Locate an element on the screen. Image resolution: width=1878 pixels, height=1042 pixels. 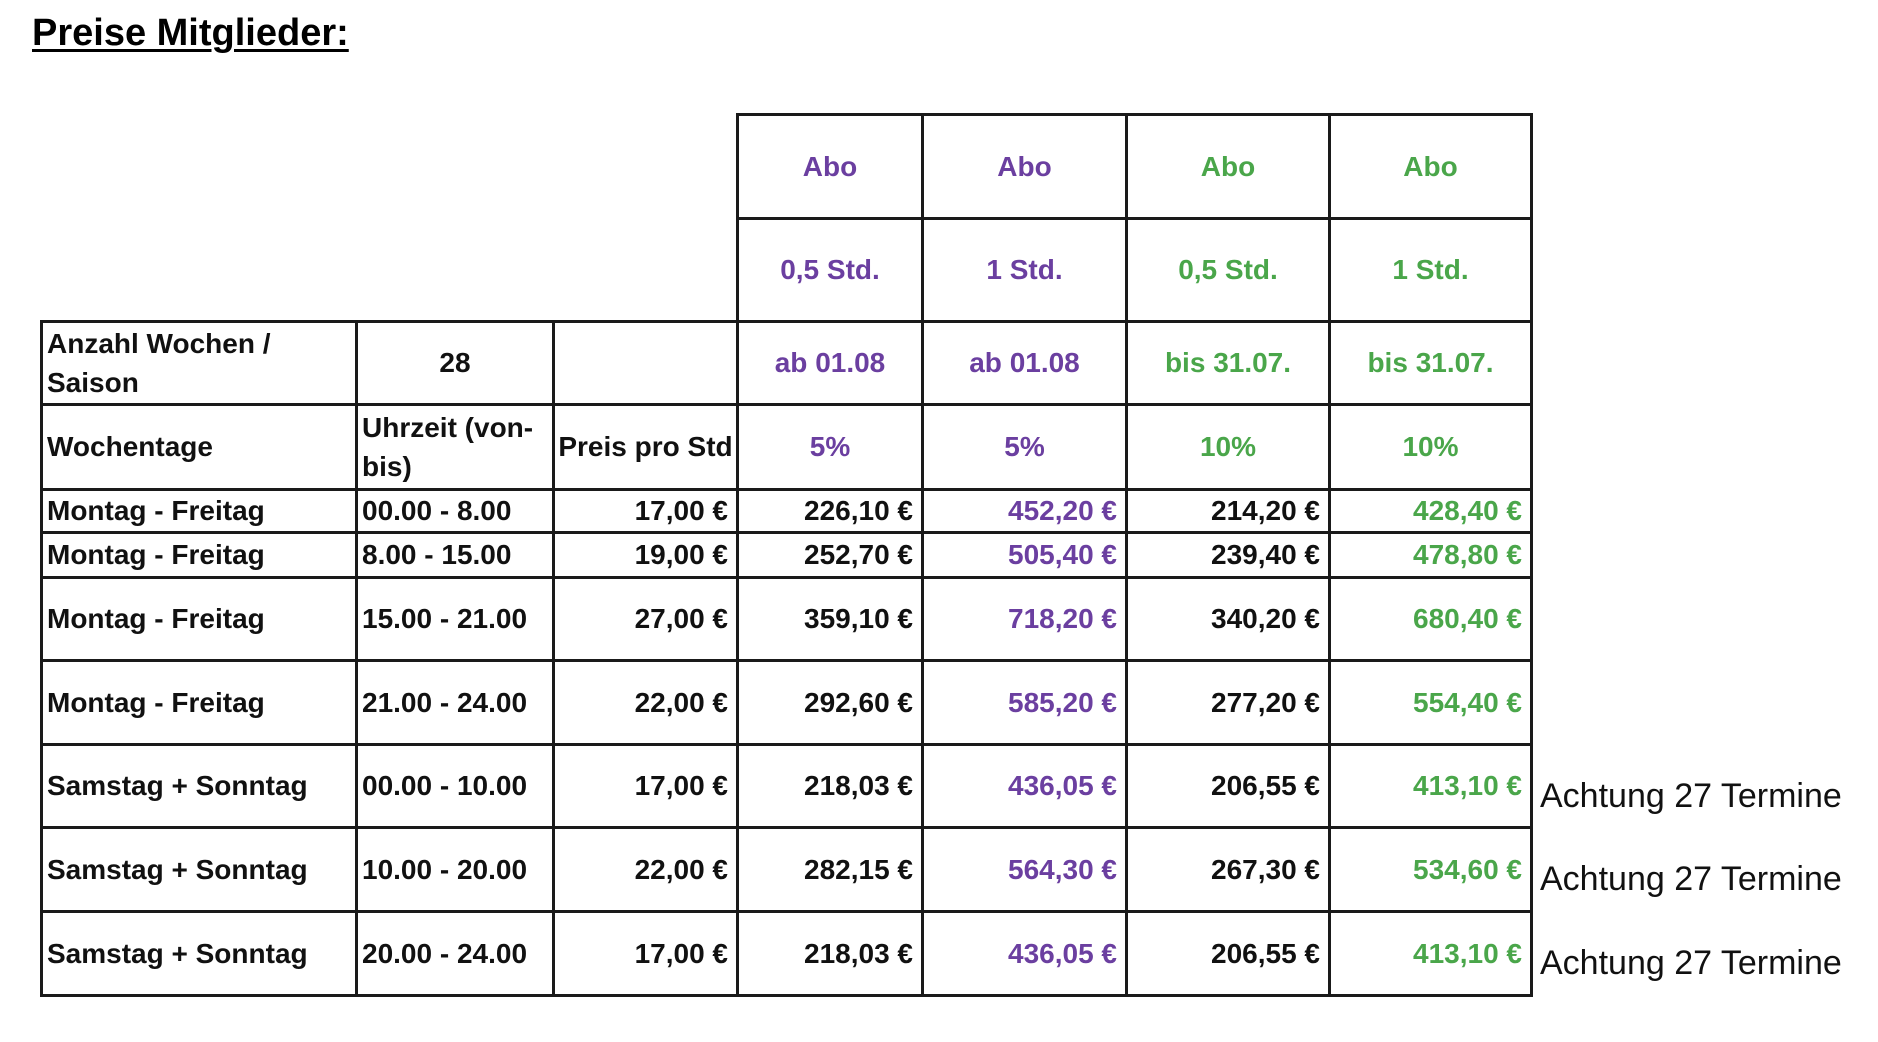
row-value: 277,20 € is located at coordinates (1228, 702).